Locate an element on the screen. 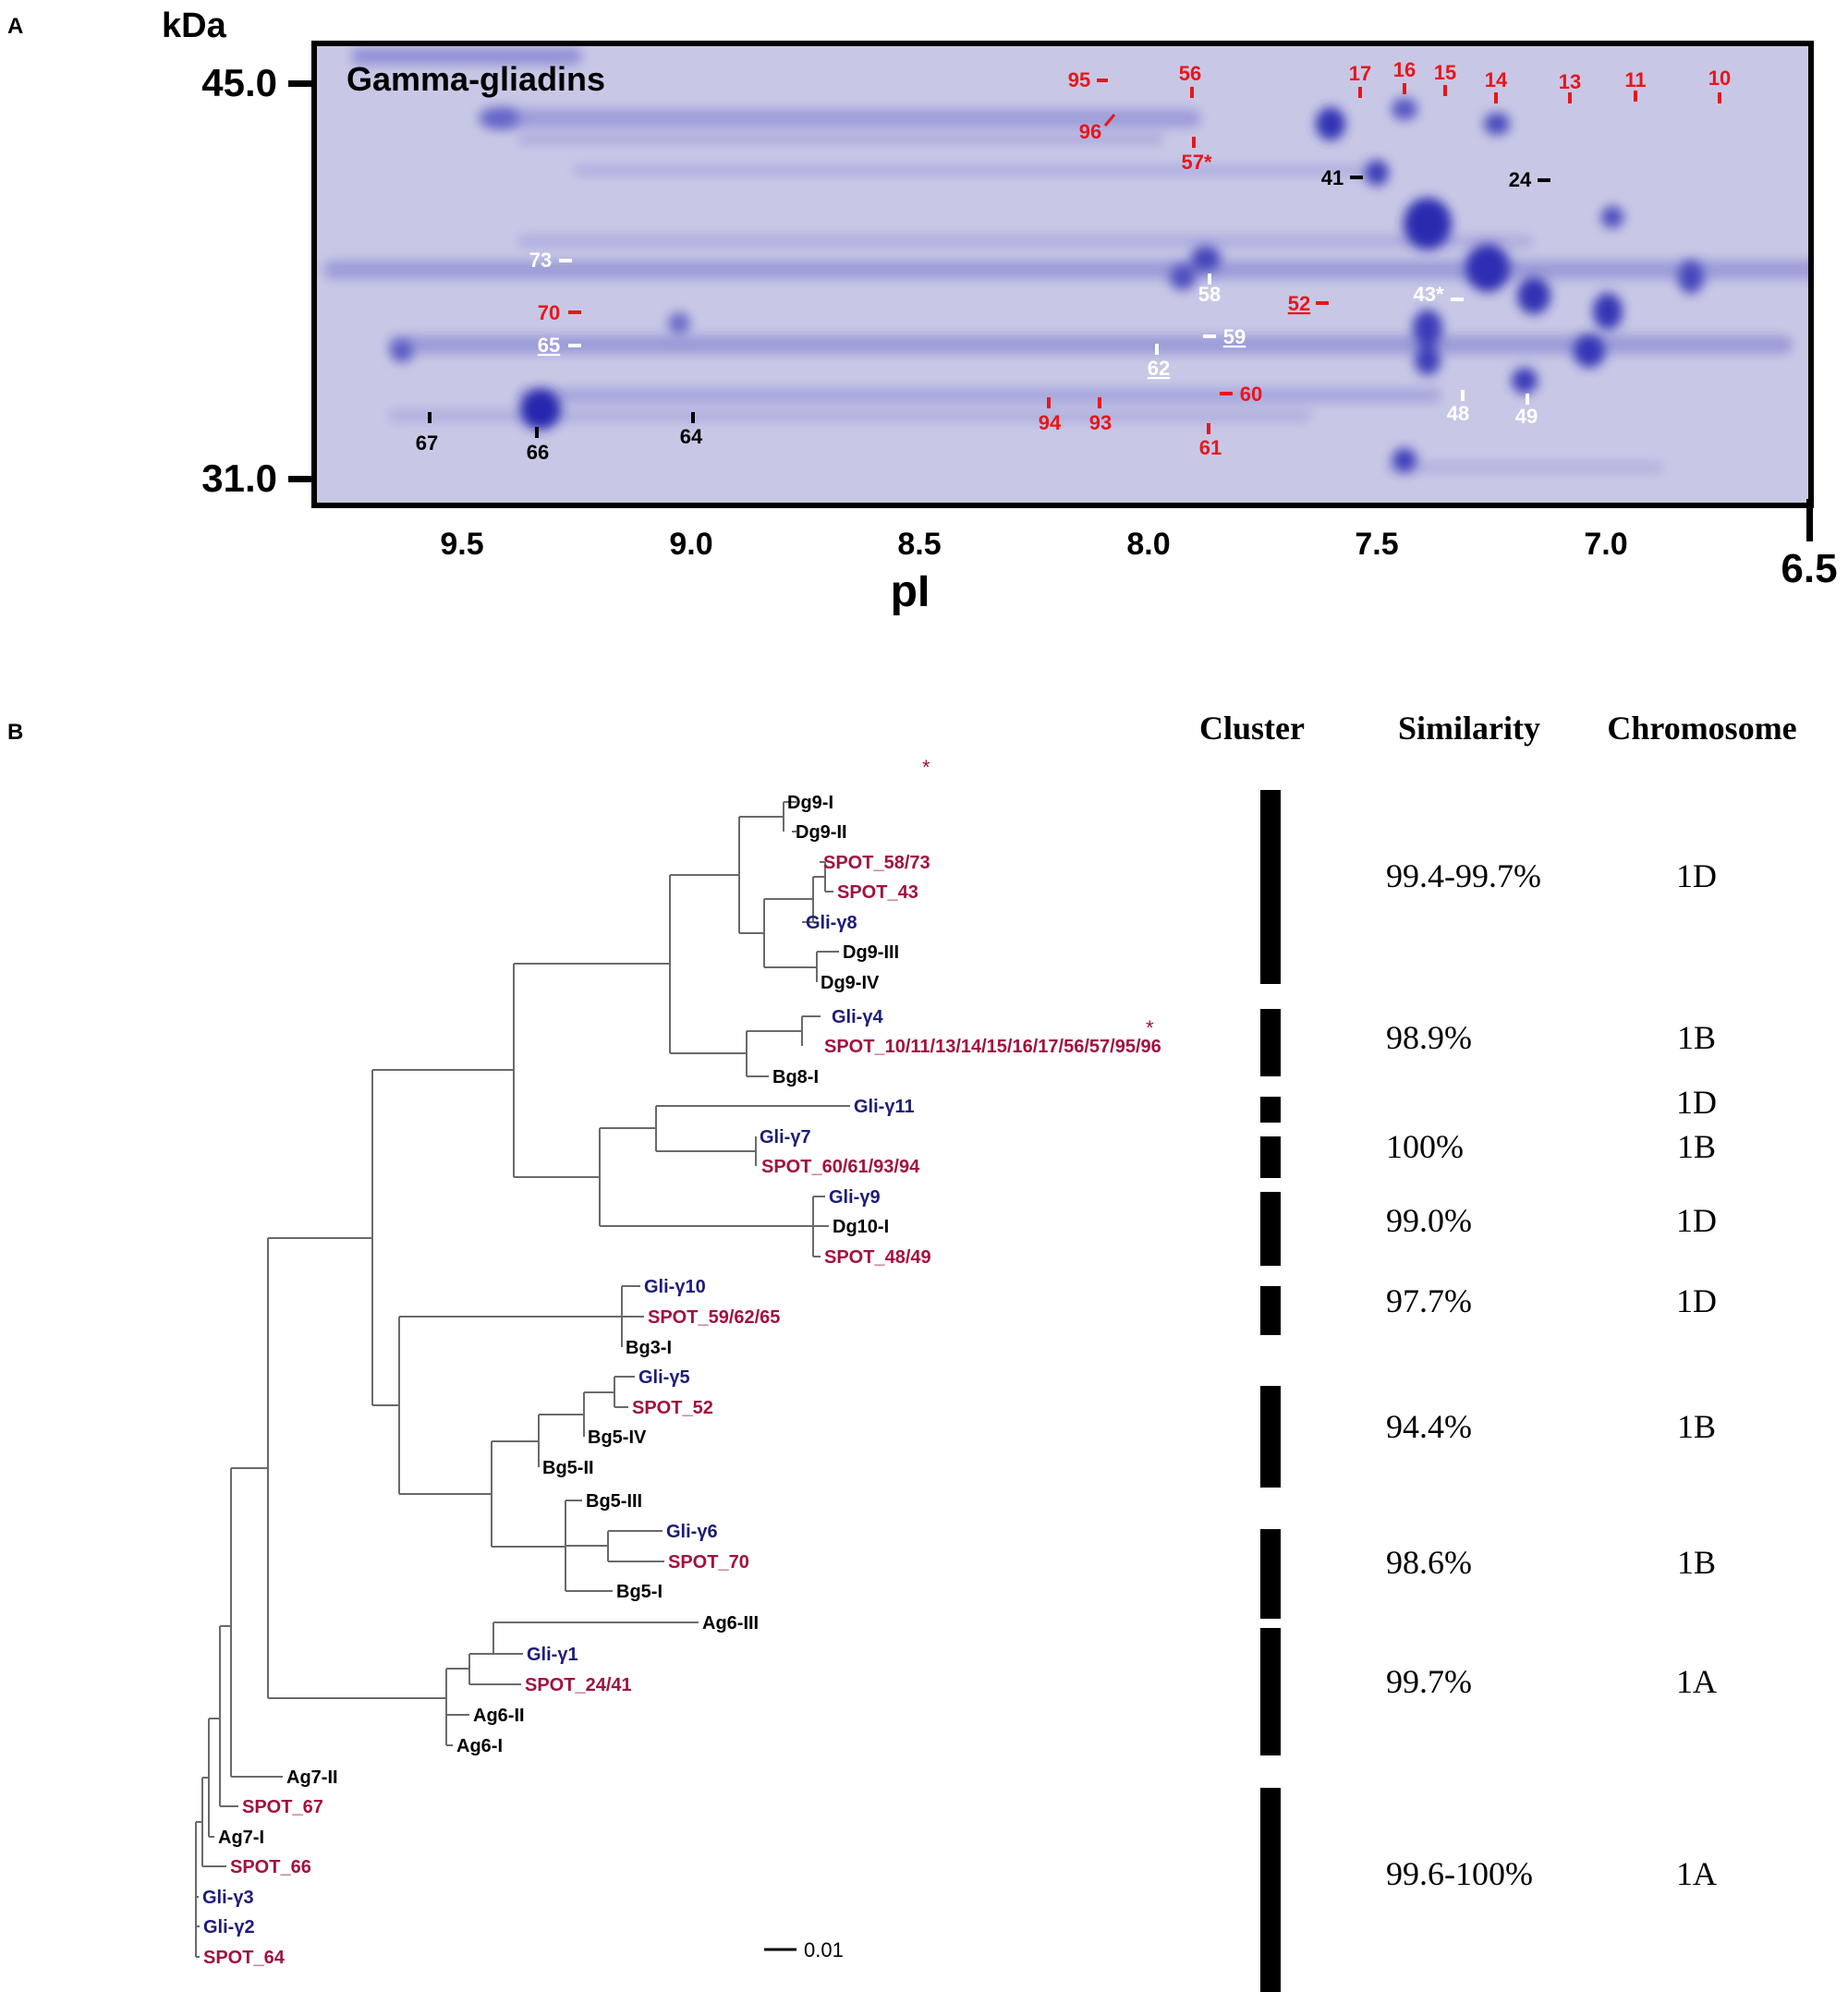  spot-label-16: 16 is located at coordinates (1405, 69).